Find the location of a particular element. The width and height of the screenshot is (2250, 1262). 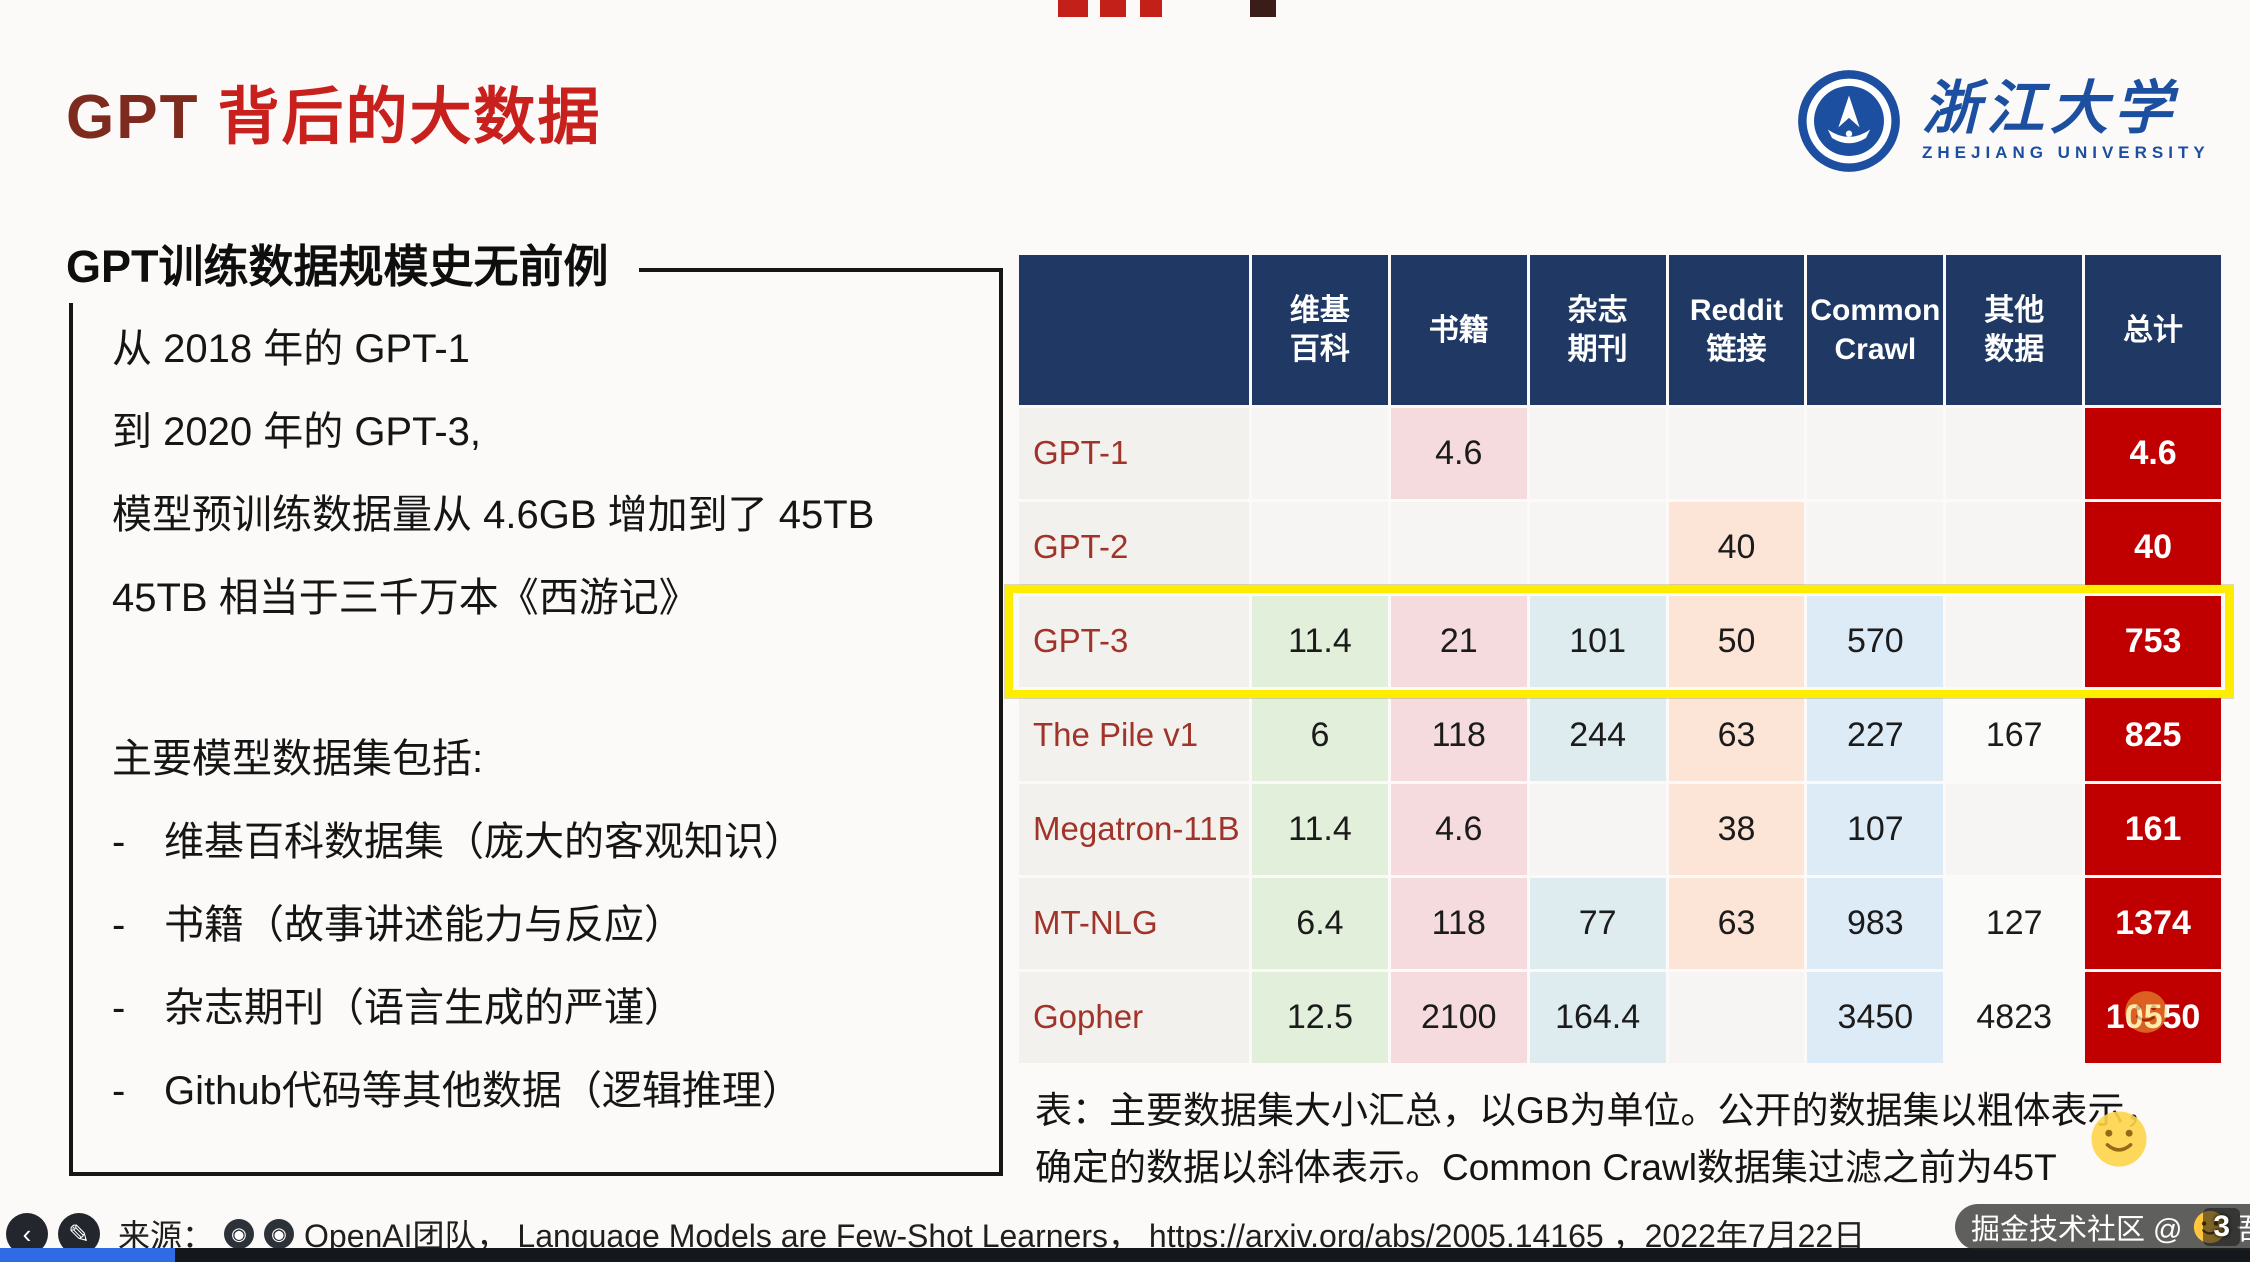

table-cell-total: 10550 is located at coordinates (2153, 1017).